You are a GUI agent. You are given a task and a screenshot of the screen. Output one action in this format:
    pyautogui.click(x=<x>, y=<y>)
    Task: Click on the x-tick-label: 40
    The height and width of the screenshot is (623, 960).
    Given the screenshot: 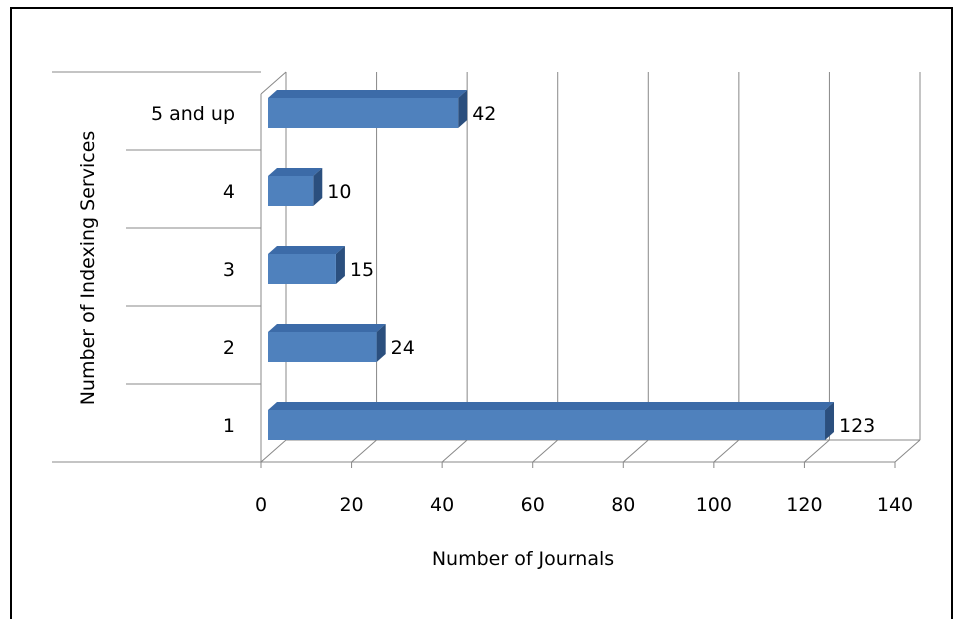 What is the action you would take?
    pyautogui.click(x=442, y=505)
    